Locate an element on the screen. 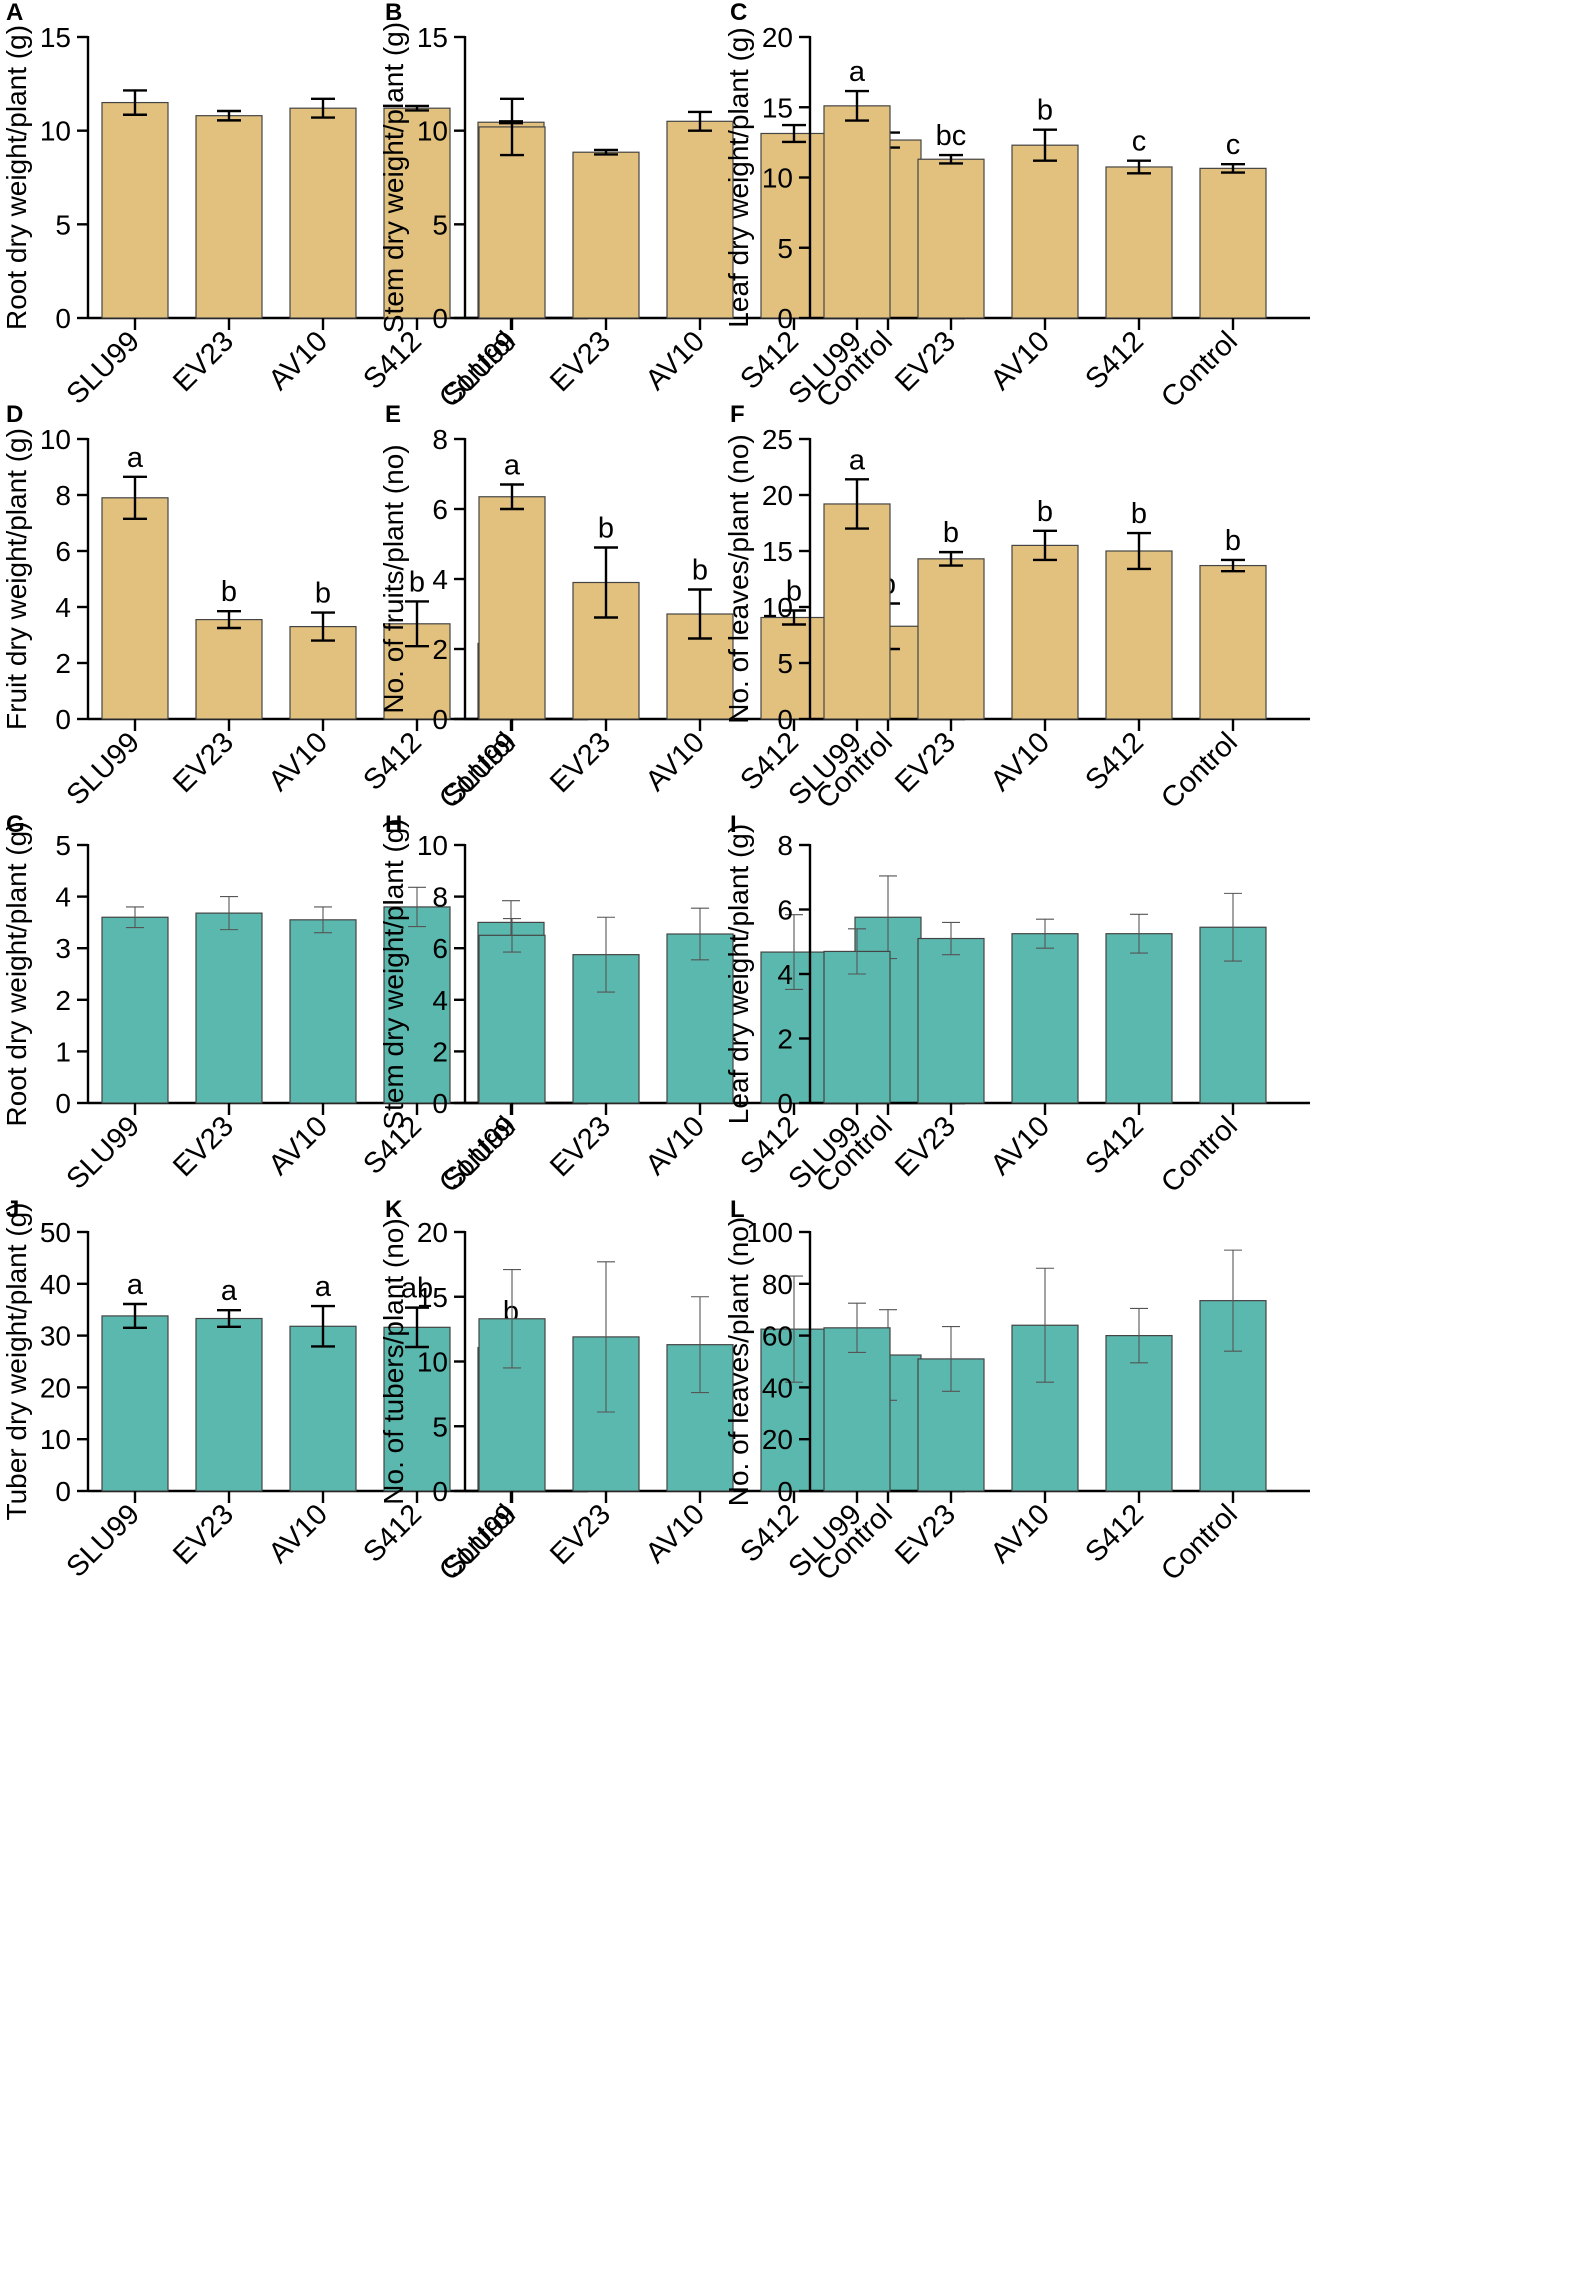 The image size is (1569, 2277). y-tick-label: 30 is located at coordinates (55, 1336).